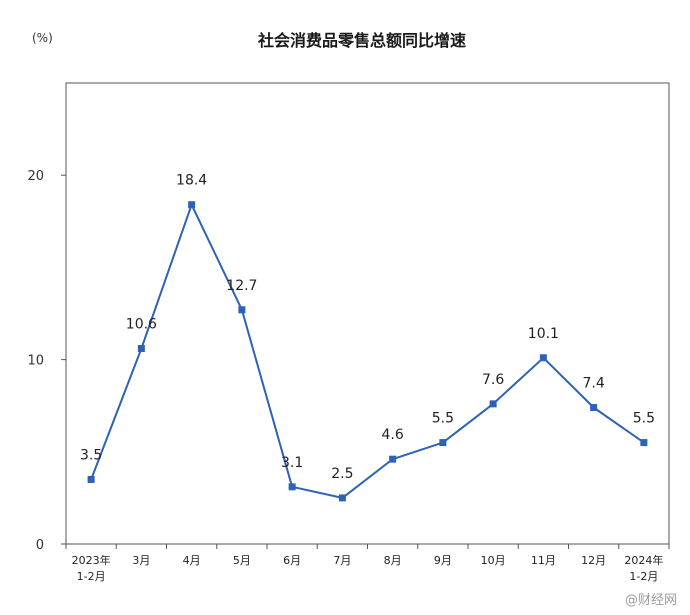  What do you see at coordinates (35, 176) in the screenshot?
I see `y-tick-label: 20` at bounding box center [35, 176].